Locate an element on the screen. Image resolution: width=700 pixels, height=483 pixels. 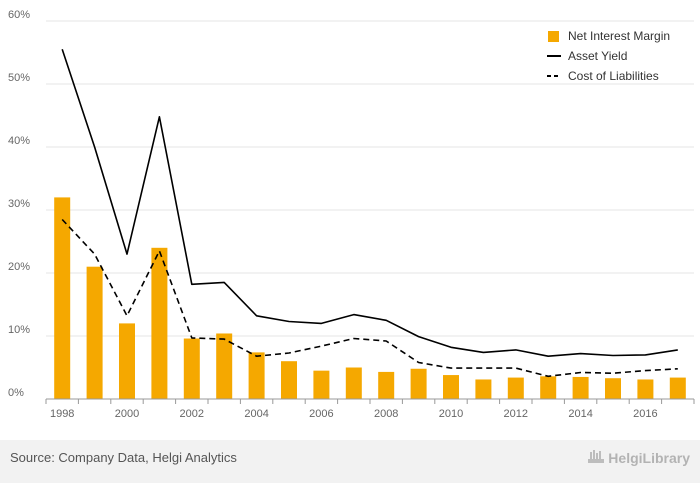
y-tick-label: 10% is located at coordinates (19, 330).